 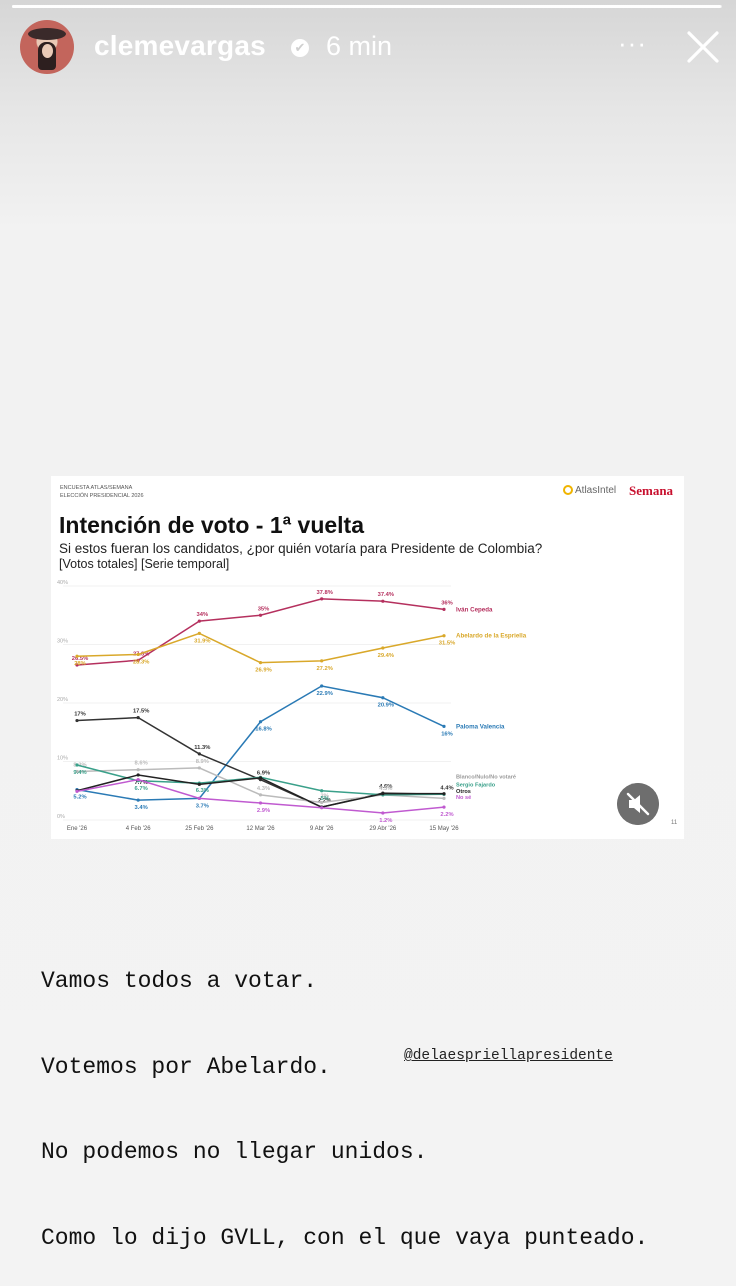 I want to click on story-time: 6 min, so click(x=359, y=46).